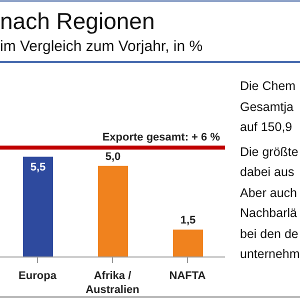 This screenshot has width=300, height=300. What do you see at coordinates (267, 107) in the screenshot?
I see `text: Gesamtja` at bounding box center [267, 107].